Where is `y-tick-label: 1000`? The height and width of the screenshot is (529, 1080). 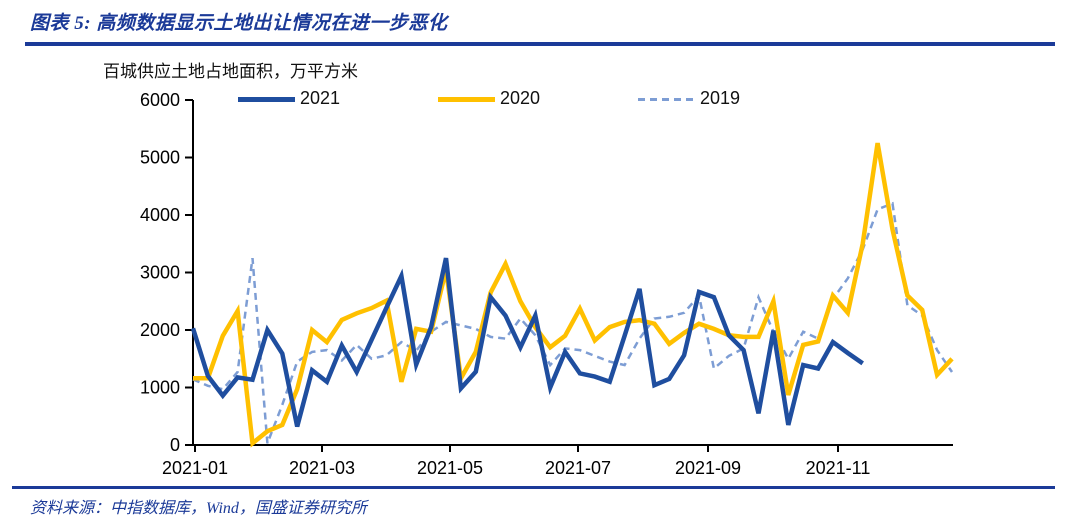
y-tick-label: 1000 is located at coordinates (160, 388).